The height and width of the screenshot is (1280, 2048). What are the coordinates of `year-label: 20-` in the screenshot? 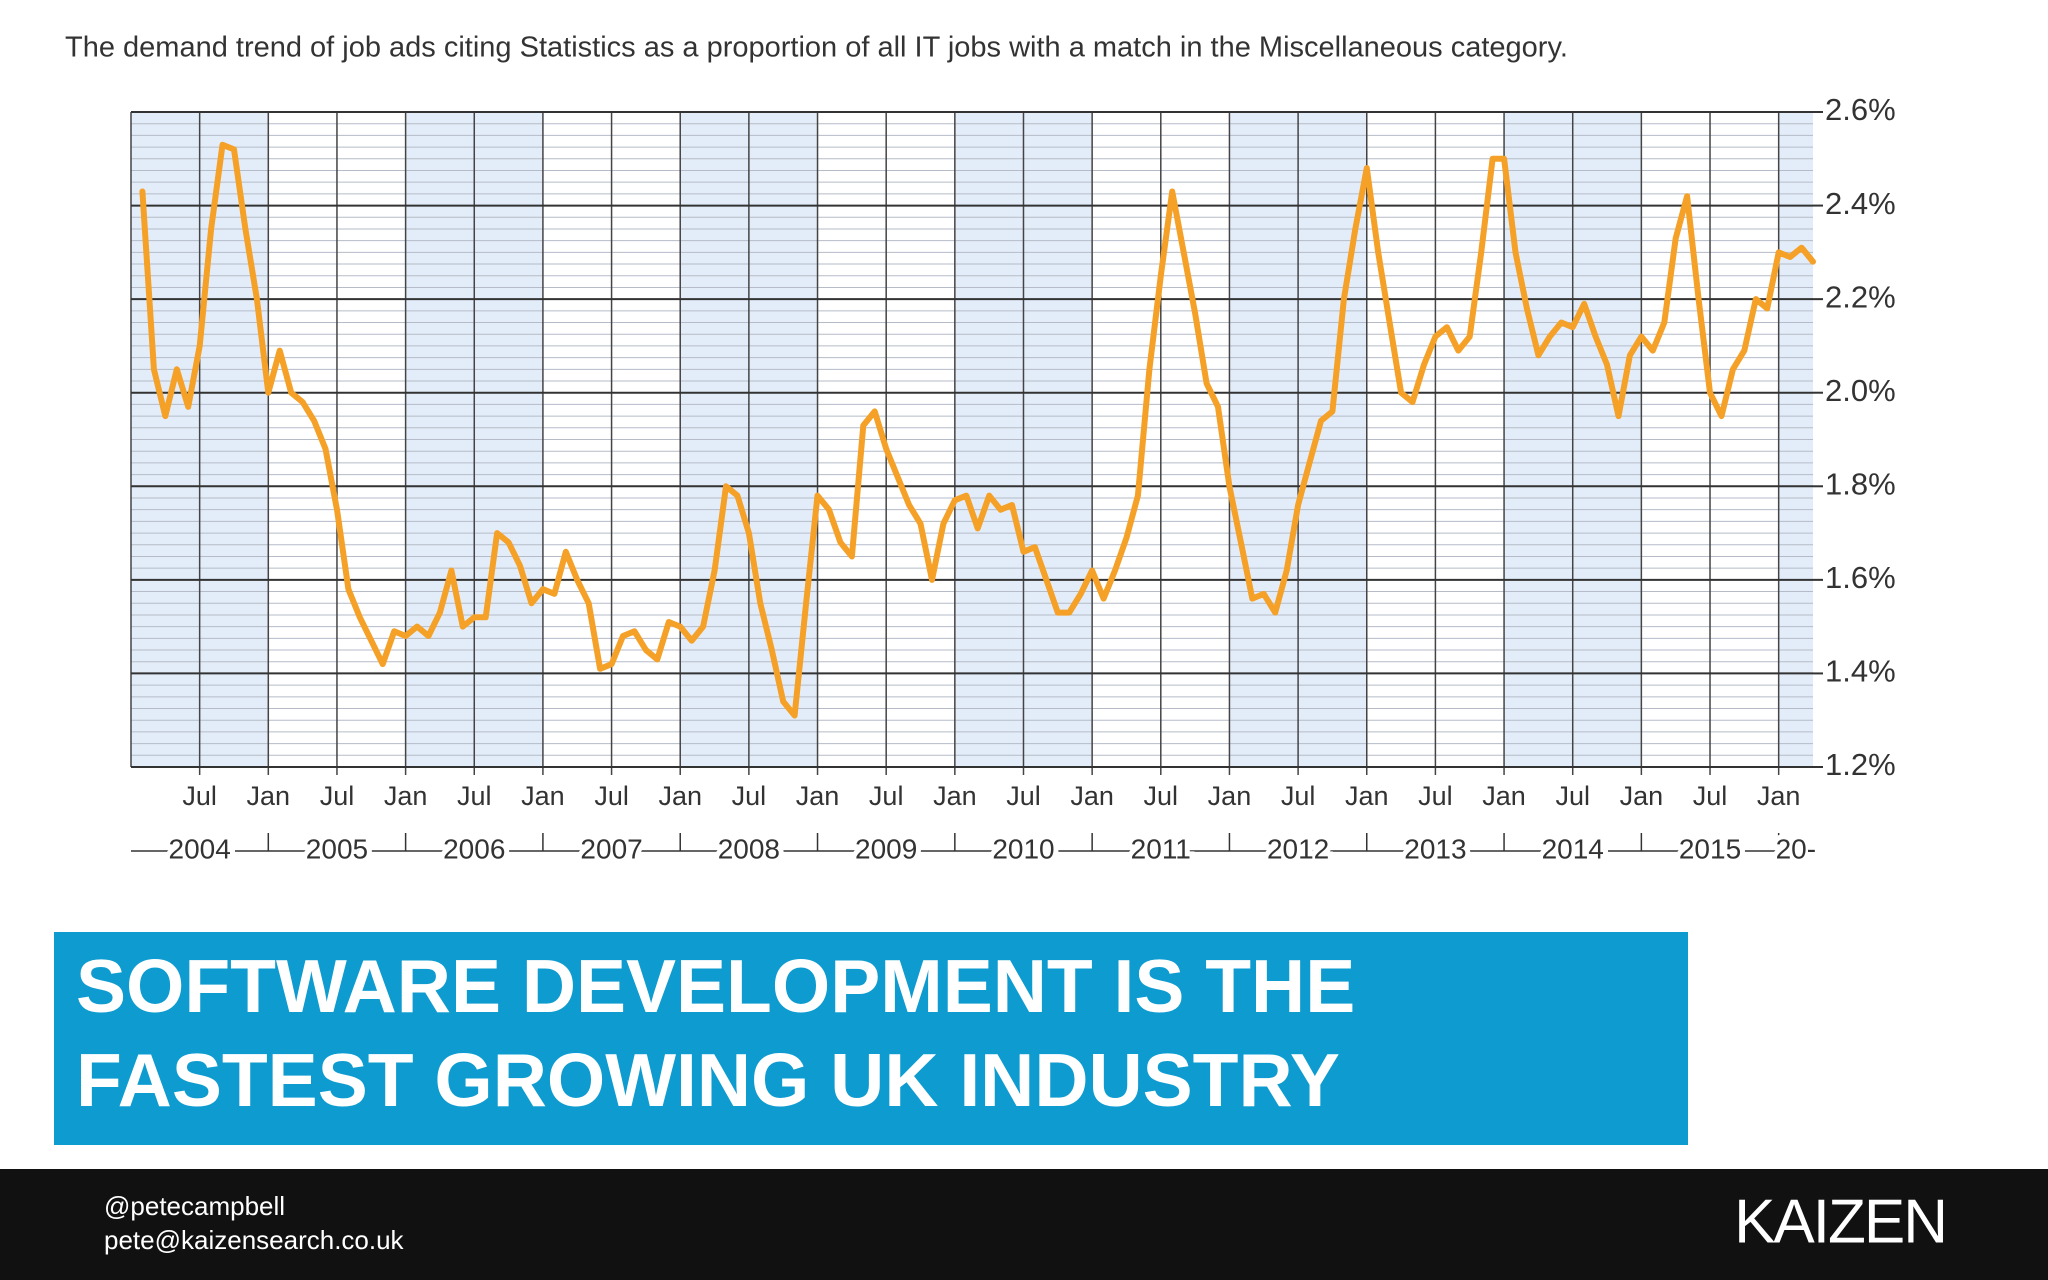 It's located at (1796, 848).